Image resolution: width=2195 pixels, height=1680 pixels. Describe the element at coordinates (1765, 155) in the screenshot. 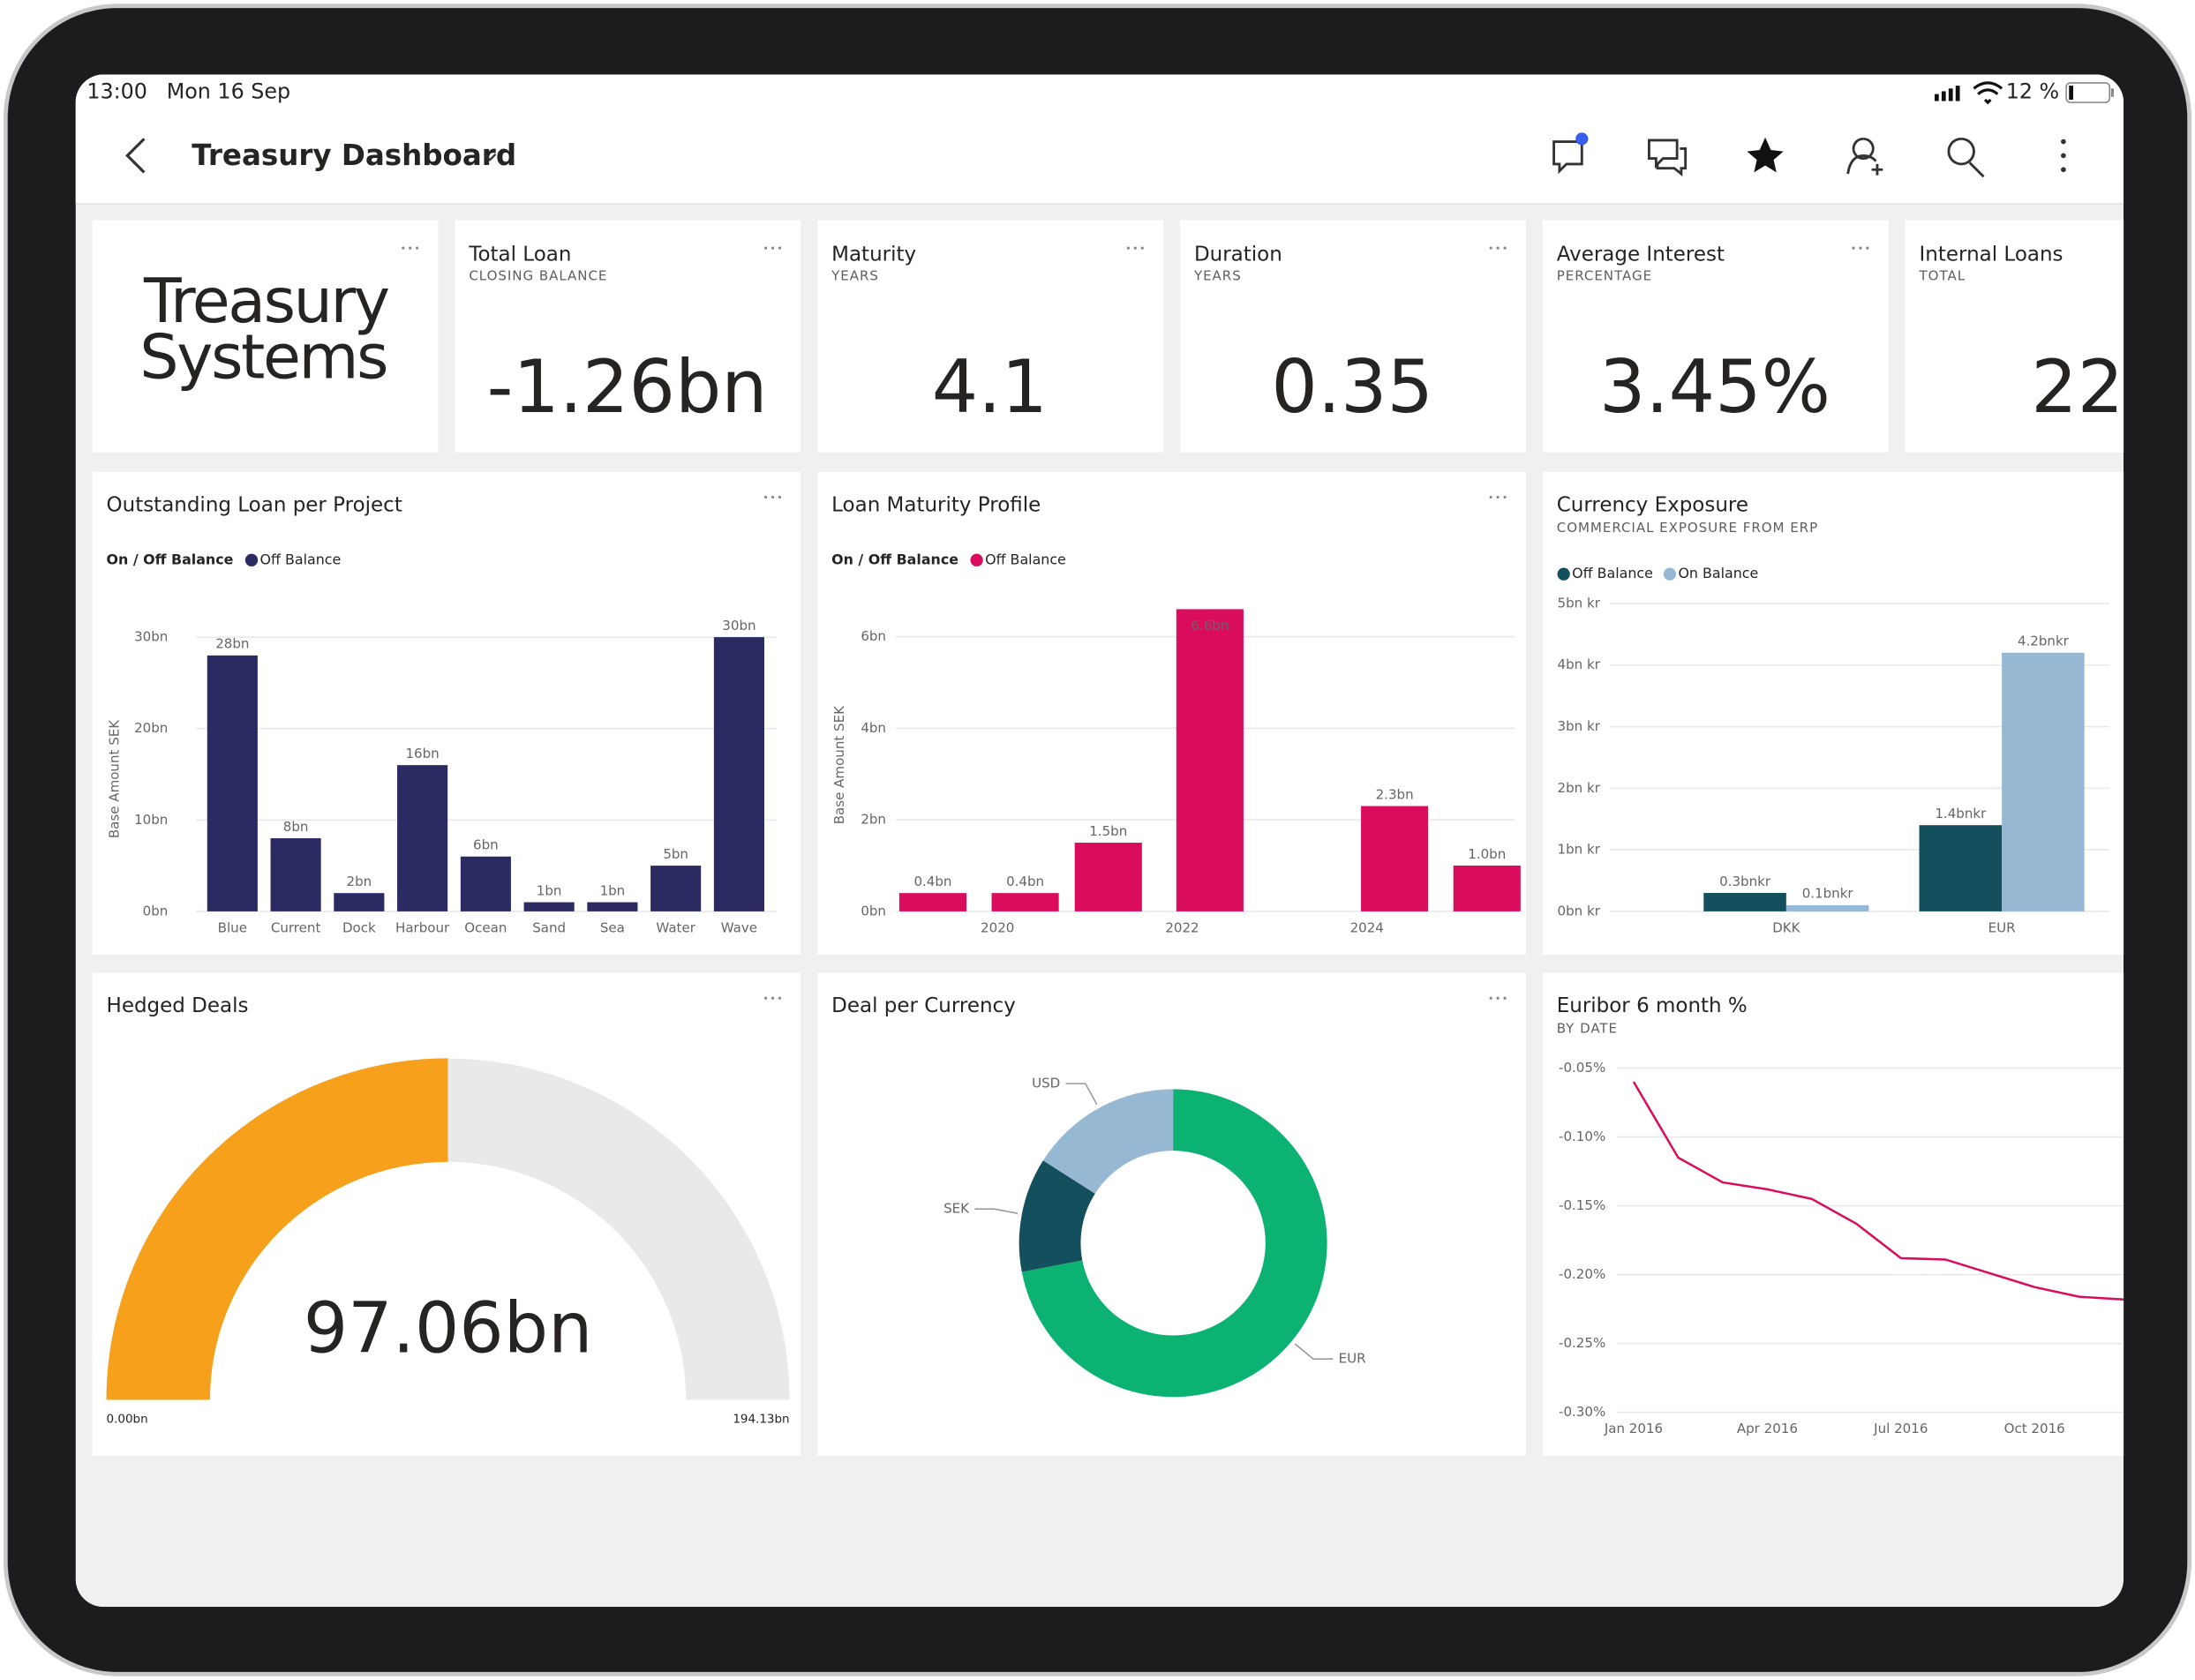

I see `favorite-button` at that location.